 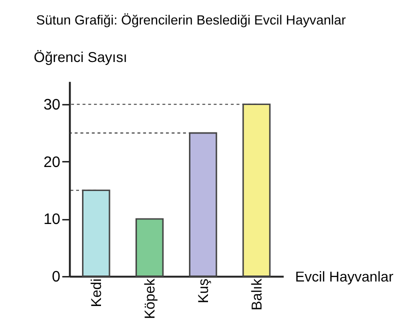 I want to click on x-tick-label: Kuş, so click(x=204, y=291).